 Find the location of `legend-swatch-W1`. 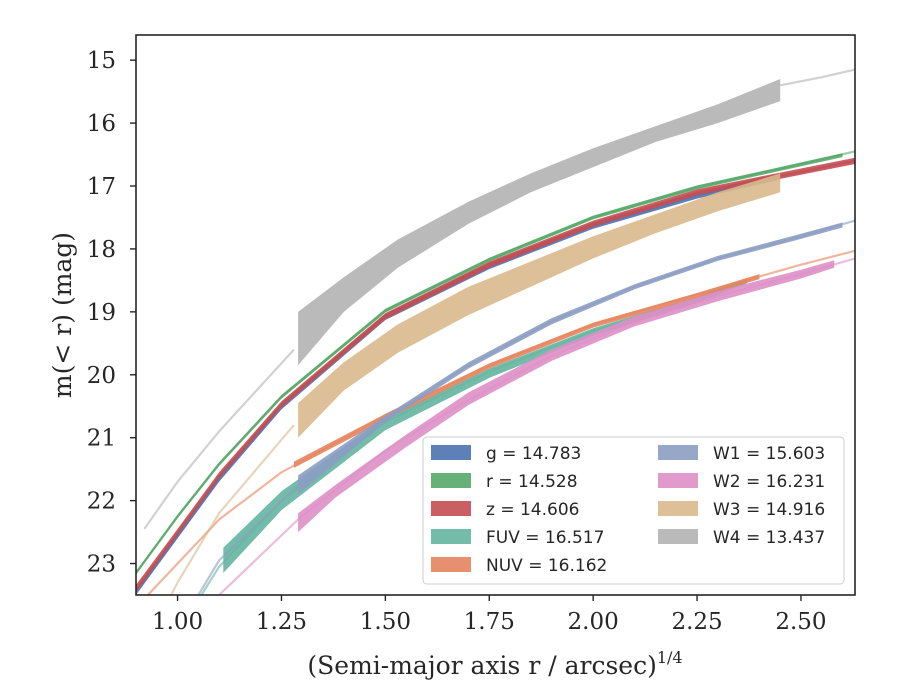

legend-swatch-W1 is located at coordinates (678, 452).